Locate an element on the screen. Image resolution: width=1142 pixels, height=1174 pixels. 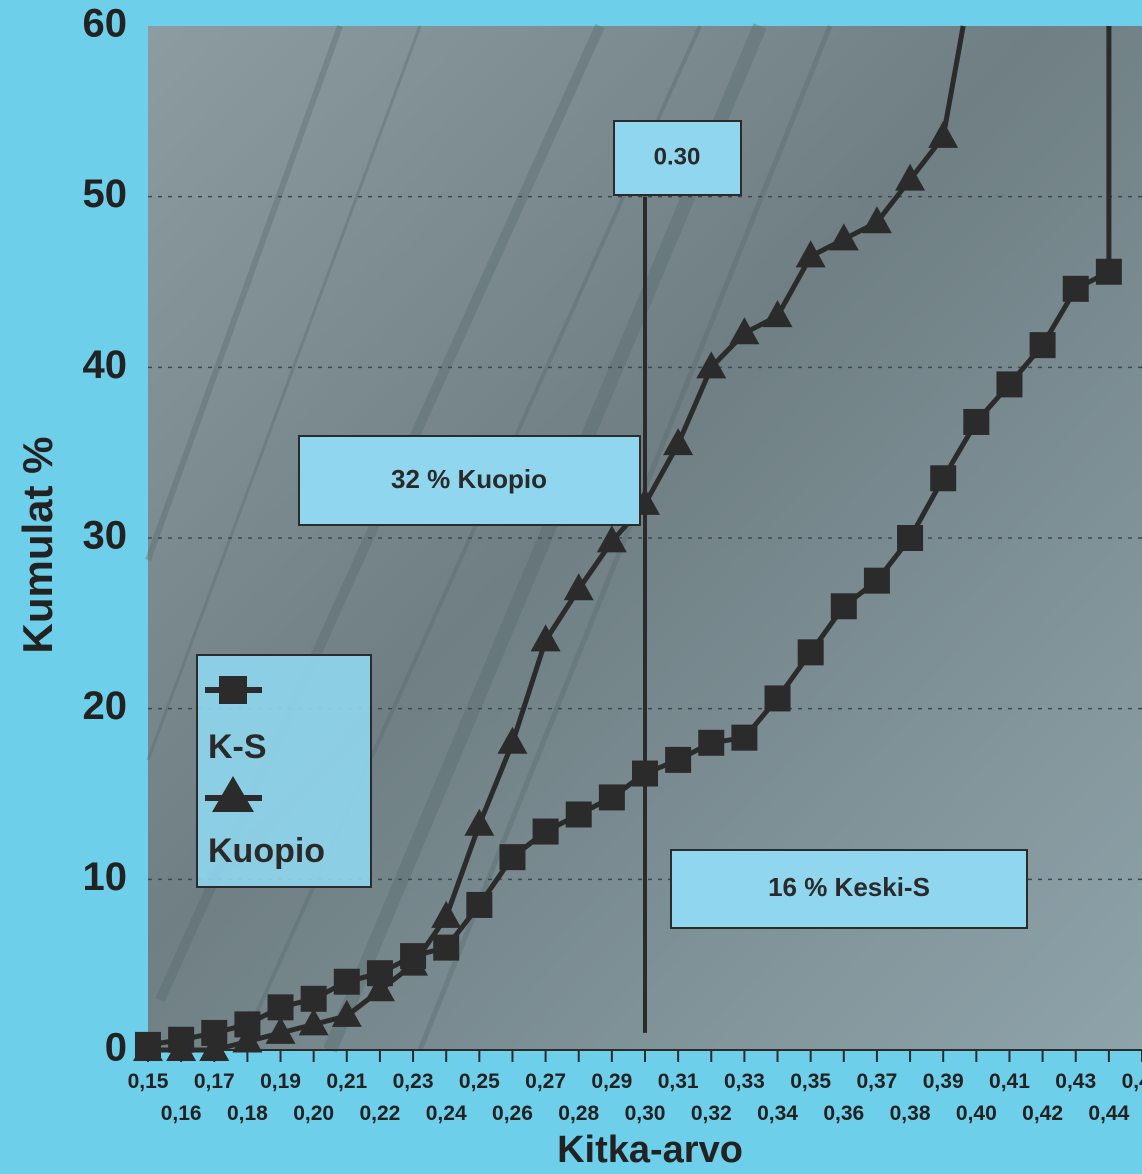
x-tick-label: 0,15 is located at coordinates (148, 1081).